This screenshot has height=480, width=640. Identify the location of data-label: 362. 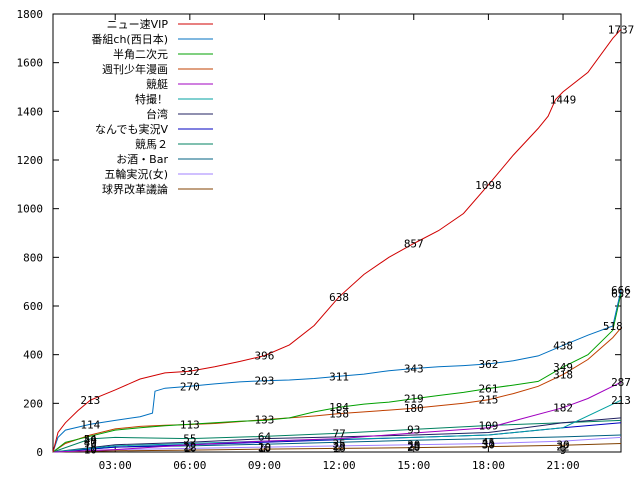
(488, 364).